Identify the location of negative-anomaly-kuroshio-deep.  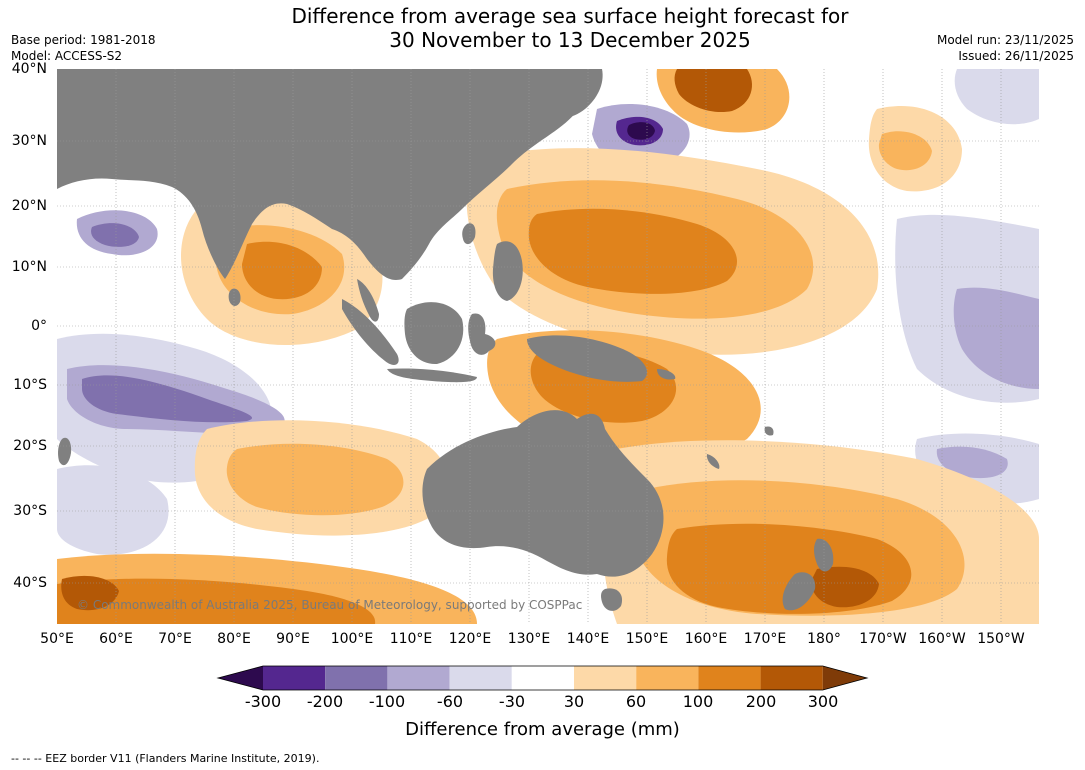
(641, 131).